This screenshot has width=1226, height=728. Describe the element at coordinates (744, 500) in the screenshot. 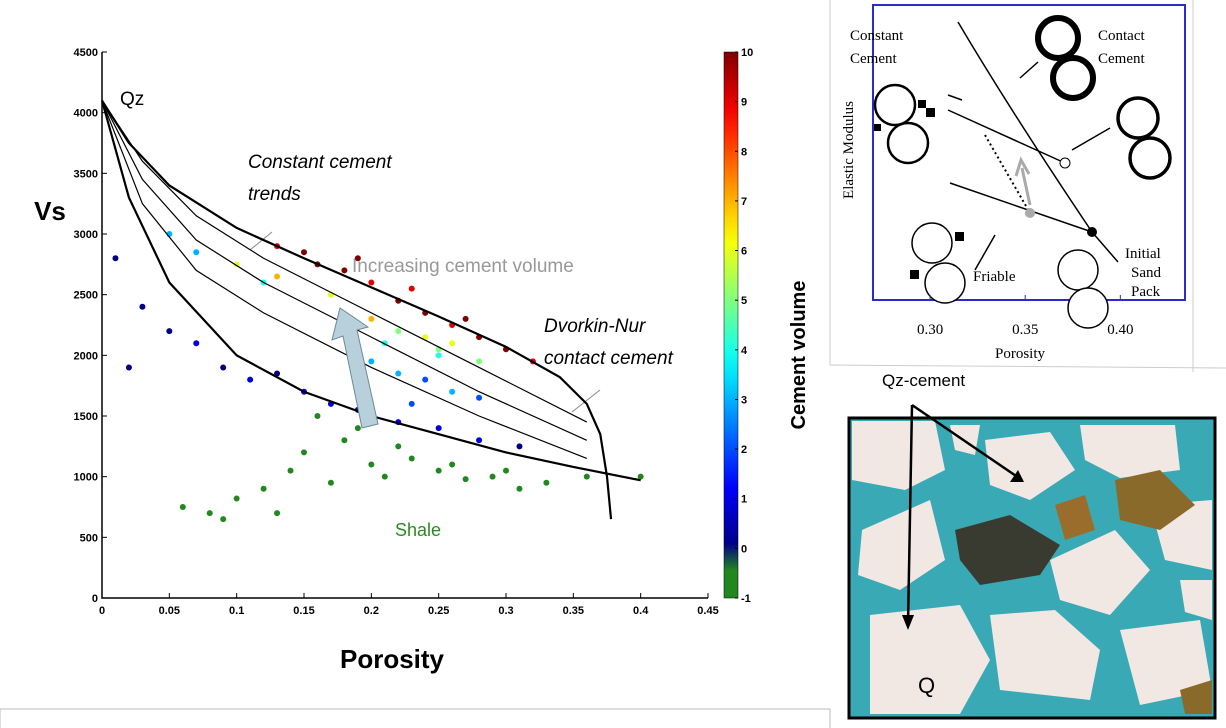

I see `colorbar-tick-label: 1` at that location.